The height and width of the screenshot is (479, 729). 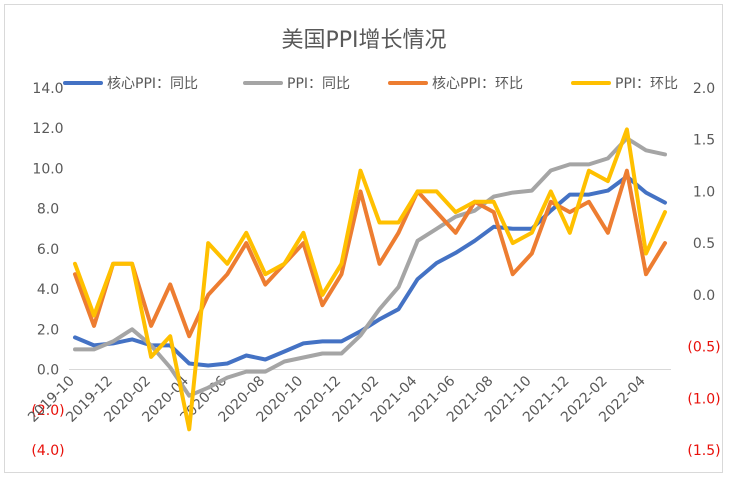 I want to click on legend-label: PPI：环比, so click(x=646, y=84).